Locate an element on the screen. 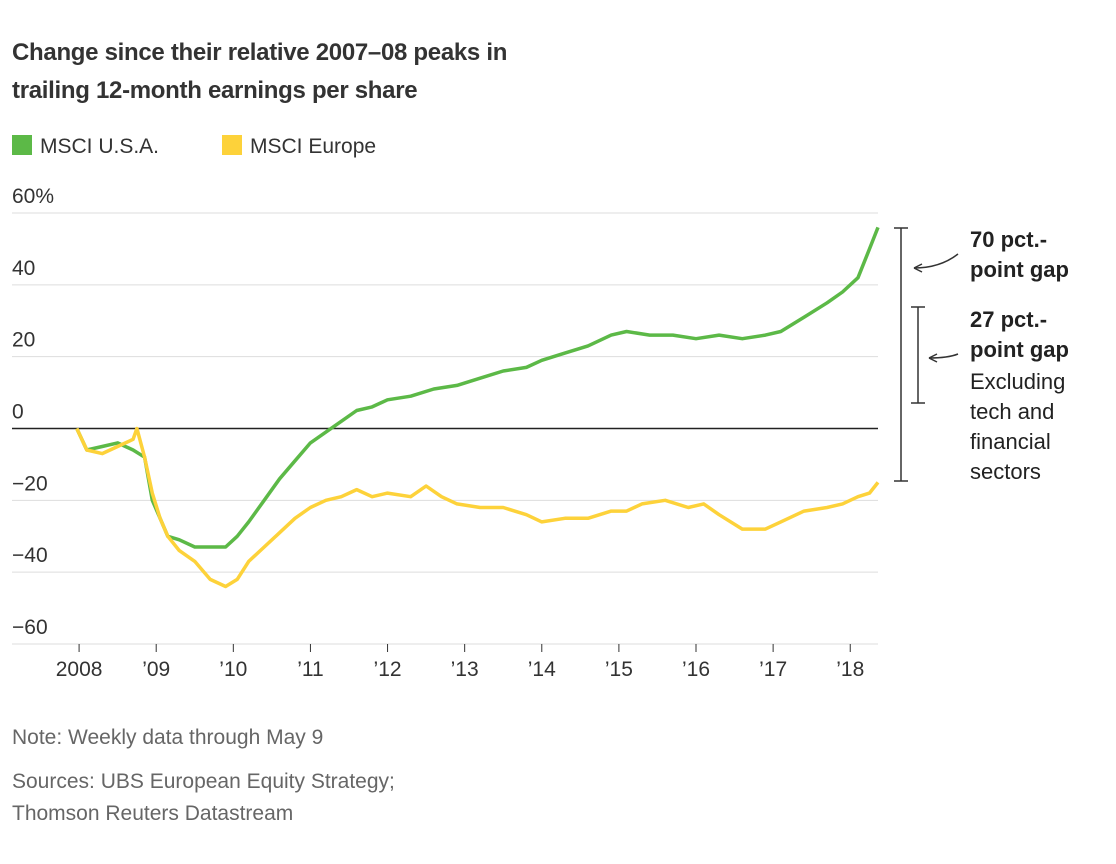 The height and width of the screenshot is (864, 1116). x-tick-label: ’16 is located at coordinates (696, 669).